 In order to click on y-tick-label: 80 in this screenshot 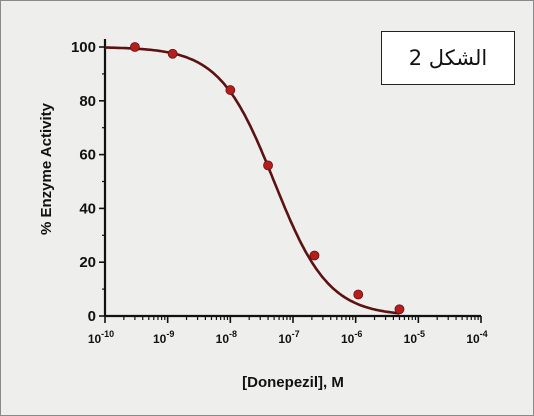, I will do `click(87, 101)`.